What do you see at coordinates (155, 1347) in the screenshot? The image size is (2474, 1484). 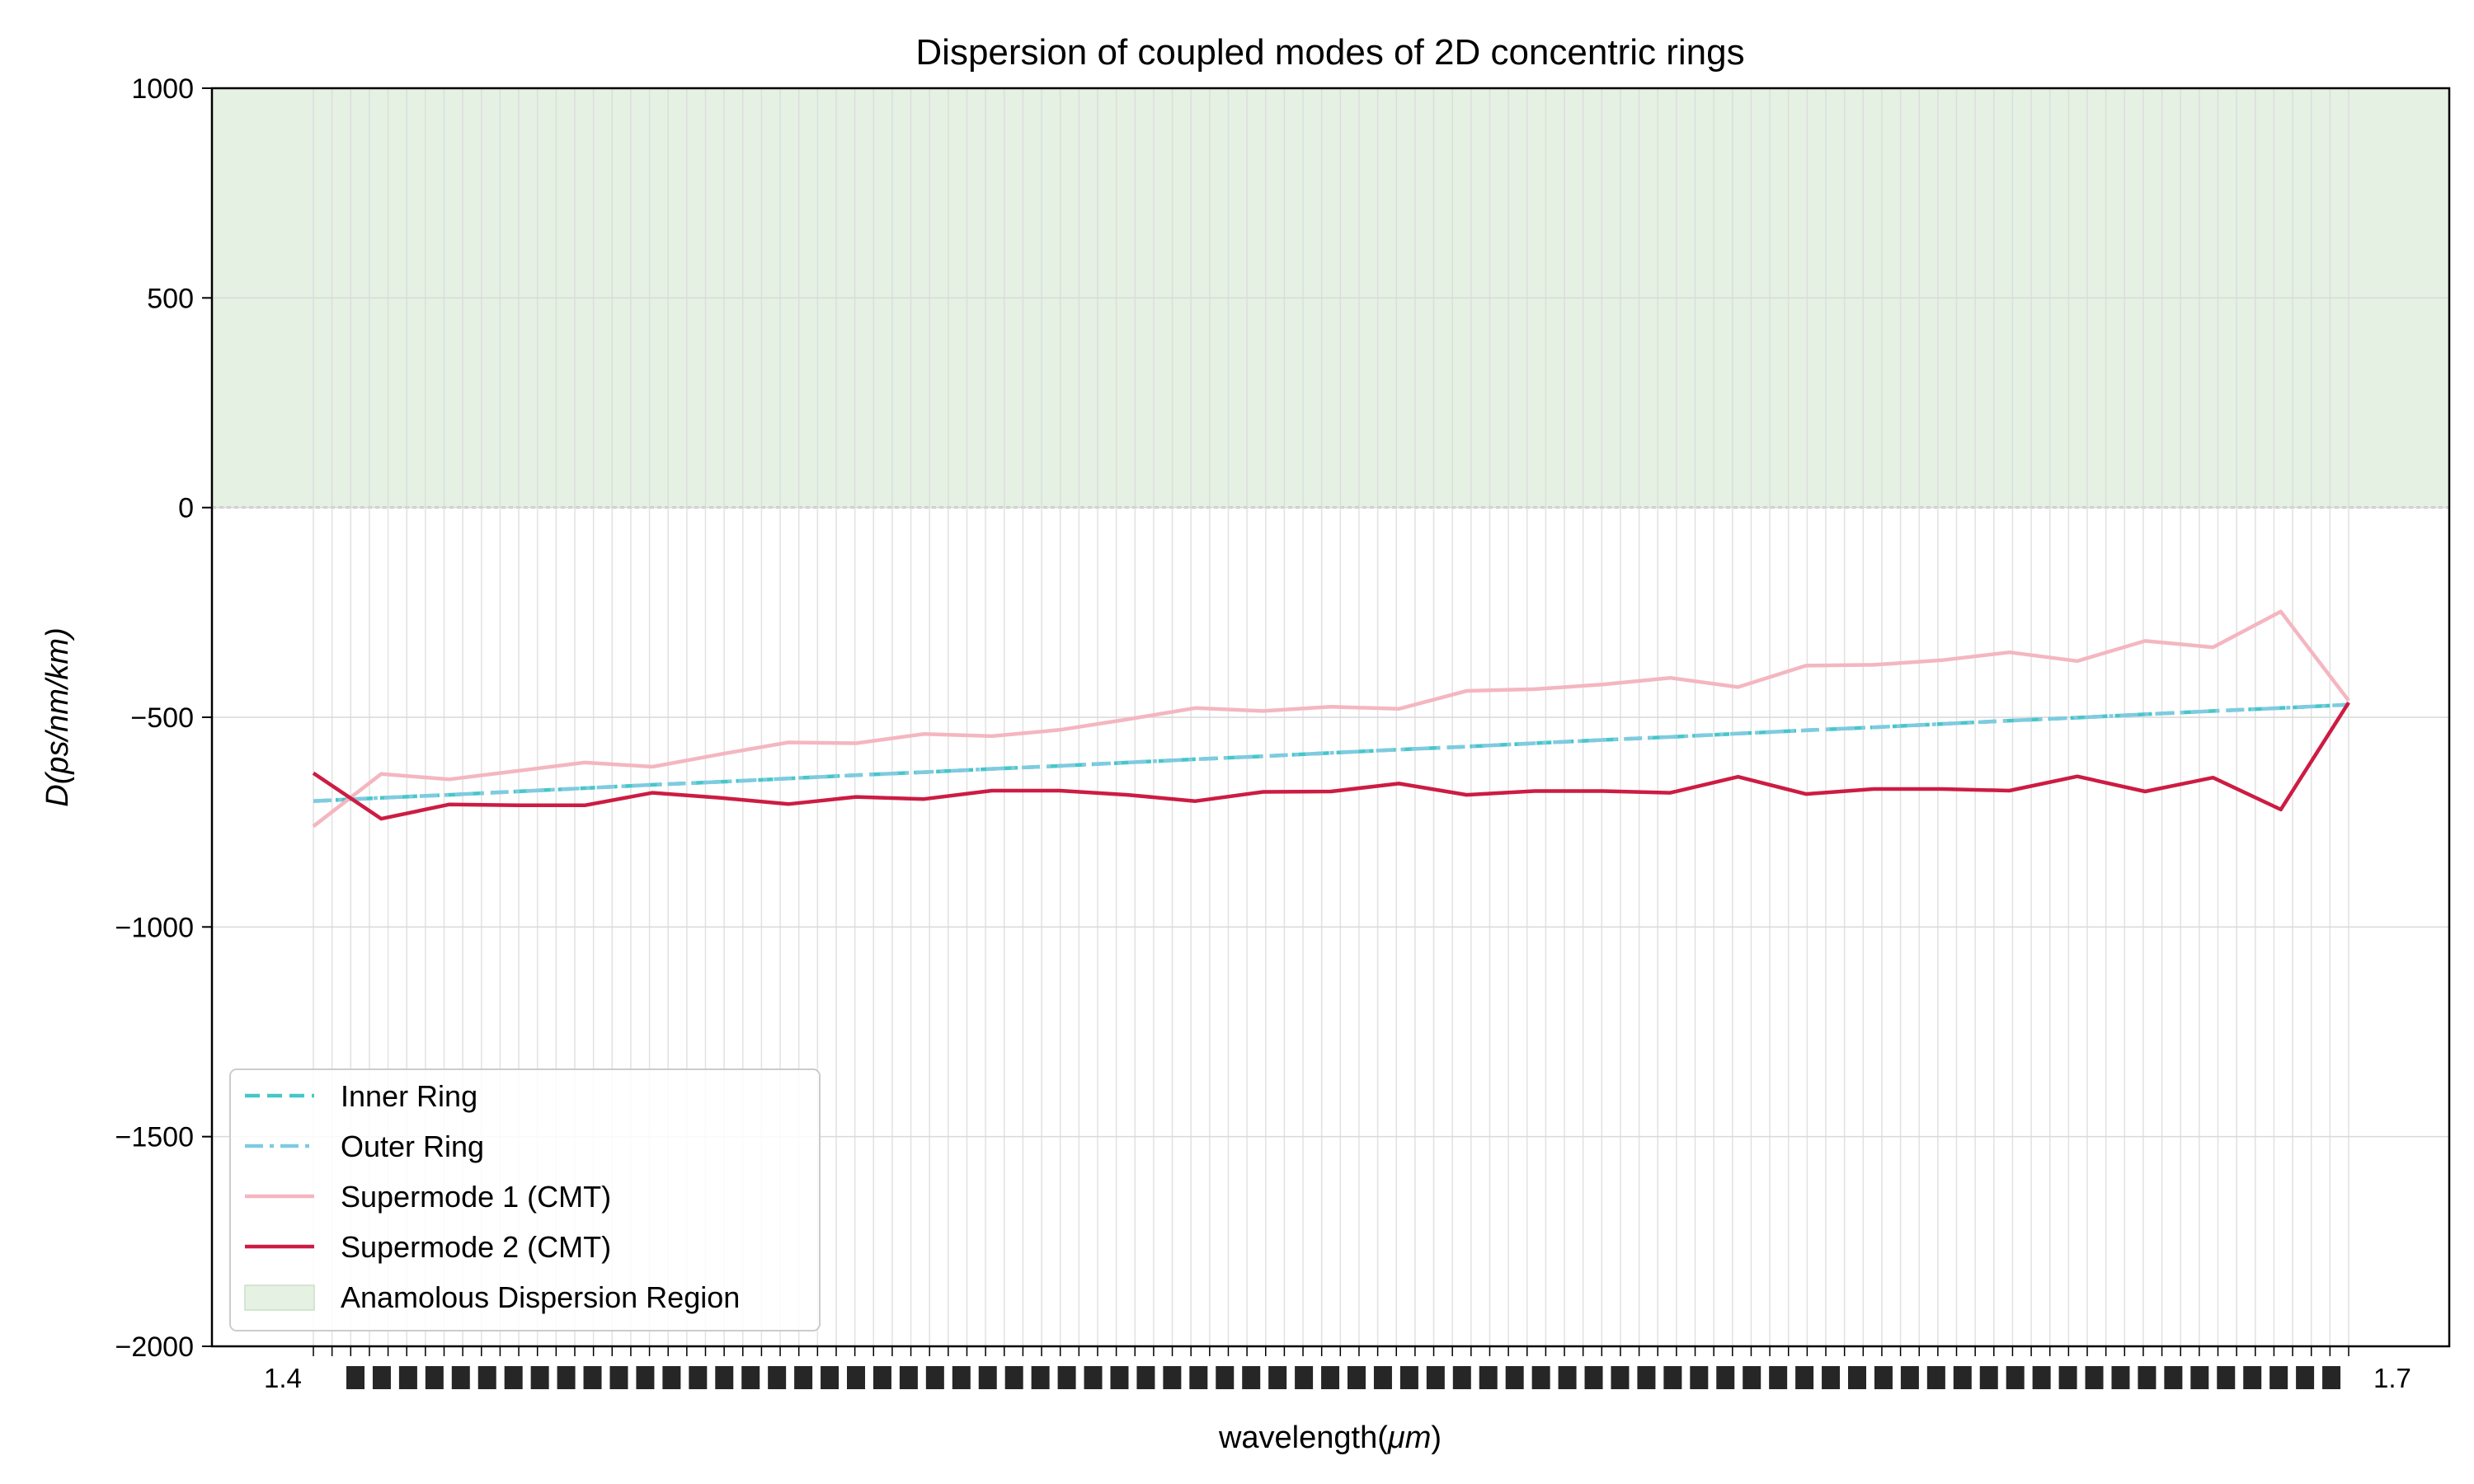 I see `y-tick-label: −2000` at bounding box center [155, 1347].